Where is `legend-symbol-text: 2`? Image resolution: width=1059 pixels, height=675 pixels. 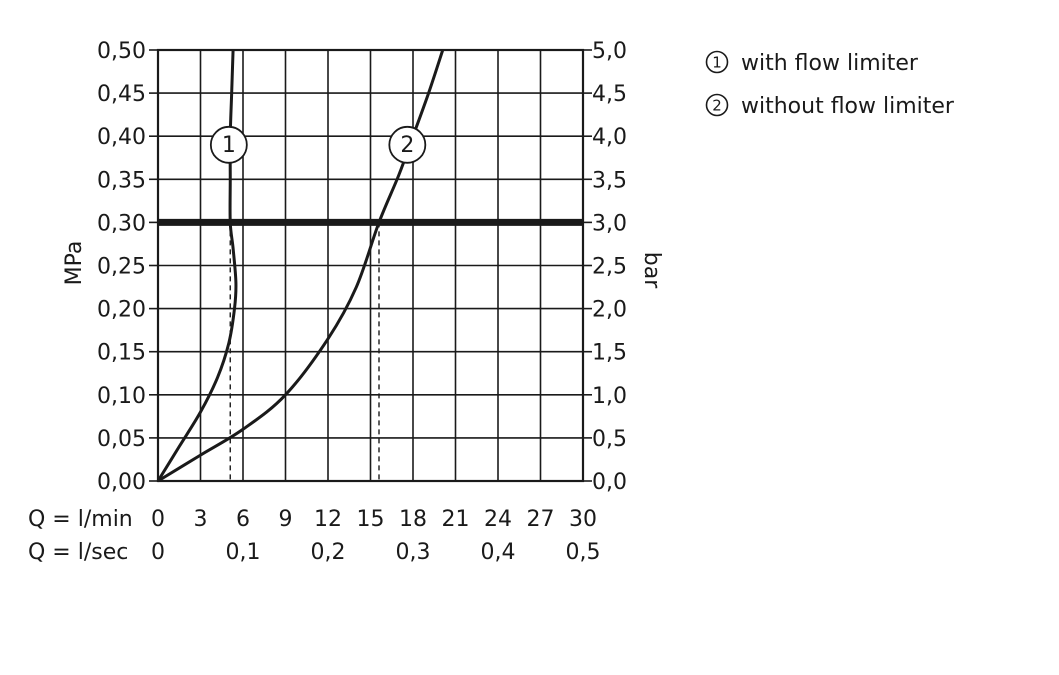 legend-symbol-text: 2 is located at coordinates (717, 106).